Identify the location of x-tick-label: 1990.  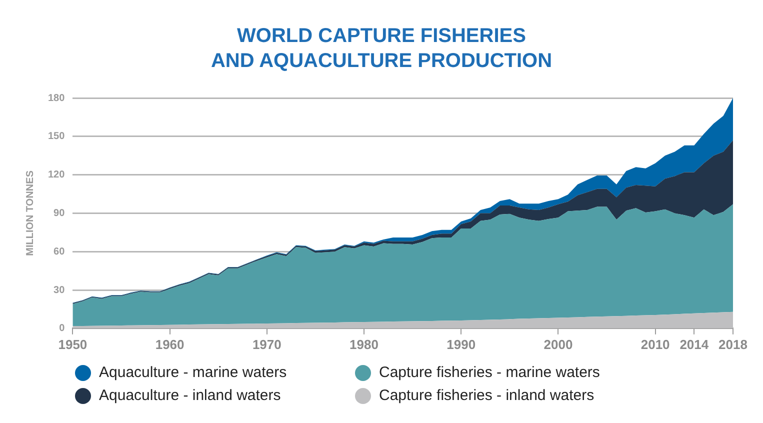
(461, 344).